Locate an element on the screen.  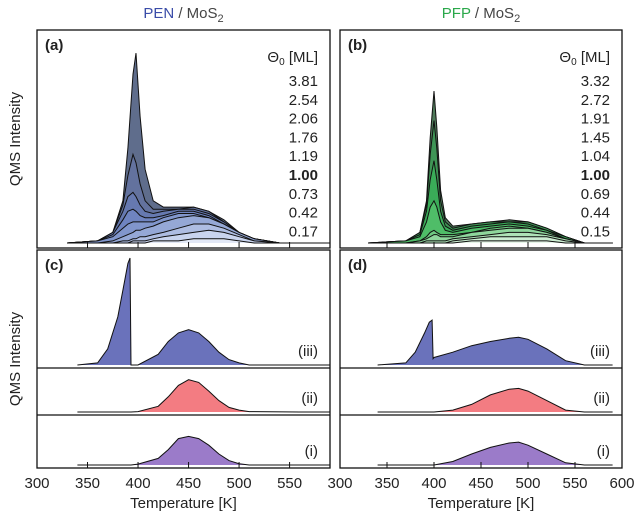
legend-entry: 1.04 is located at coordinates (595, 156).